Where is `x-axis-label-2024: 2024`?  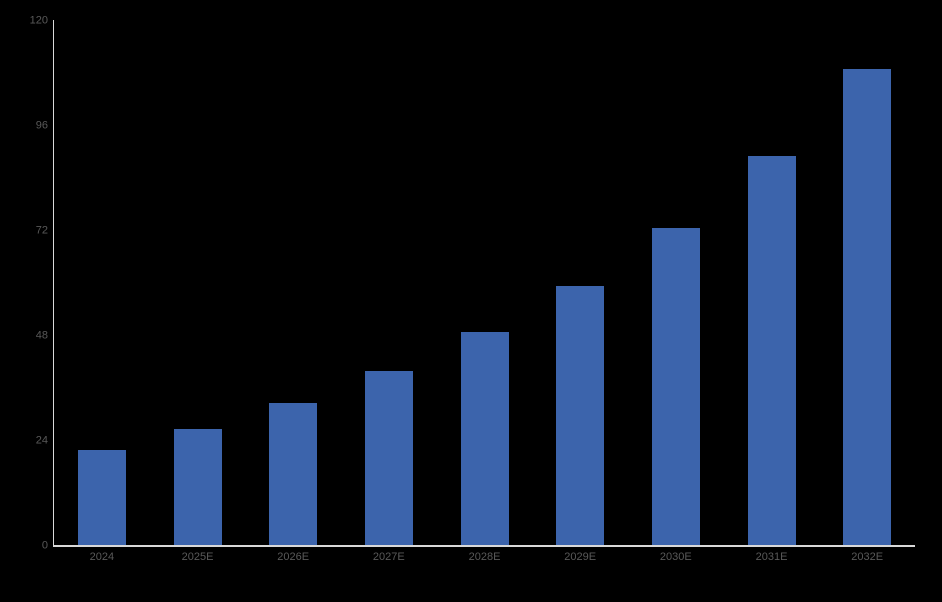
x-axis-label-2024: 2024 is located at coordinates (102, 557).